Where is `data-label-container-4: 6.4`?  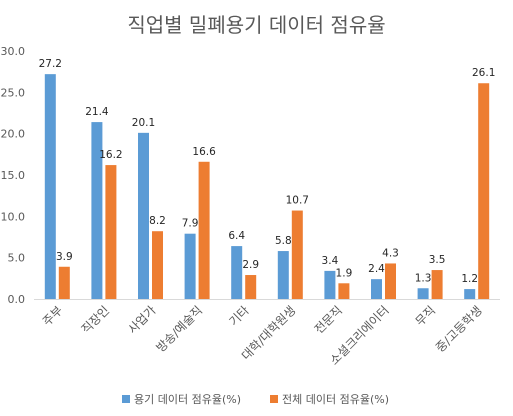
data-label-container-4: 6.4 is located at coordinates (236, 236).